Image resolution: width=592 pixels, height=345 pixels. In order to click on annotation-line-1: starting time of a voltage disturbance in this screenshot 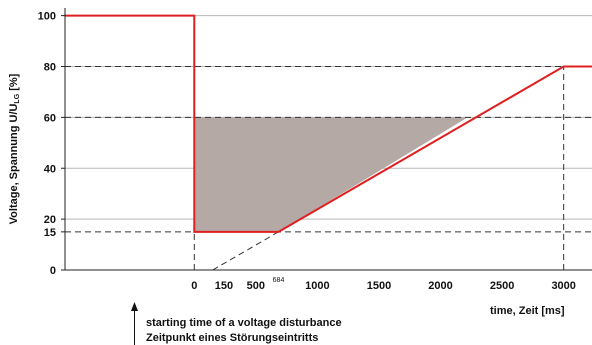, I will do `click(244, 323)`.